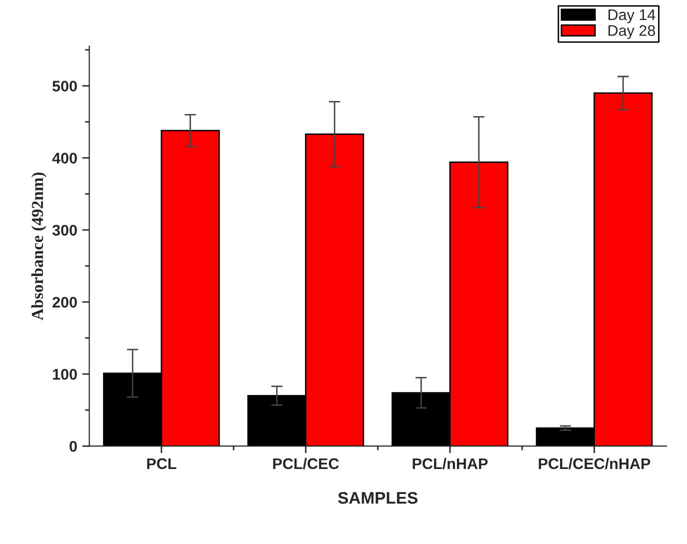  What do you see at coordinates (38, 246) in the screenshot?
I see `y-axis-title: Absorbance (492nm)` at bounding box center [38, 246].